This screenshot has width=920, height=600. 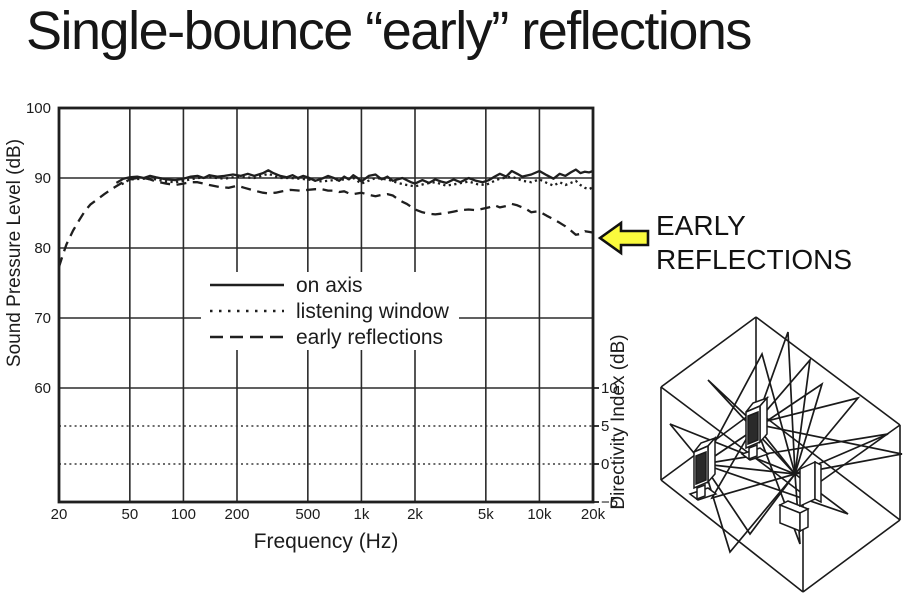 What do you see at coordinates (42, 388) in the screenshot?
I see `svg-text: 60` at bounding box center [42, 388].